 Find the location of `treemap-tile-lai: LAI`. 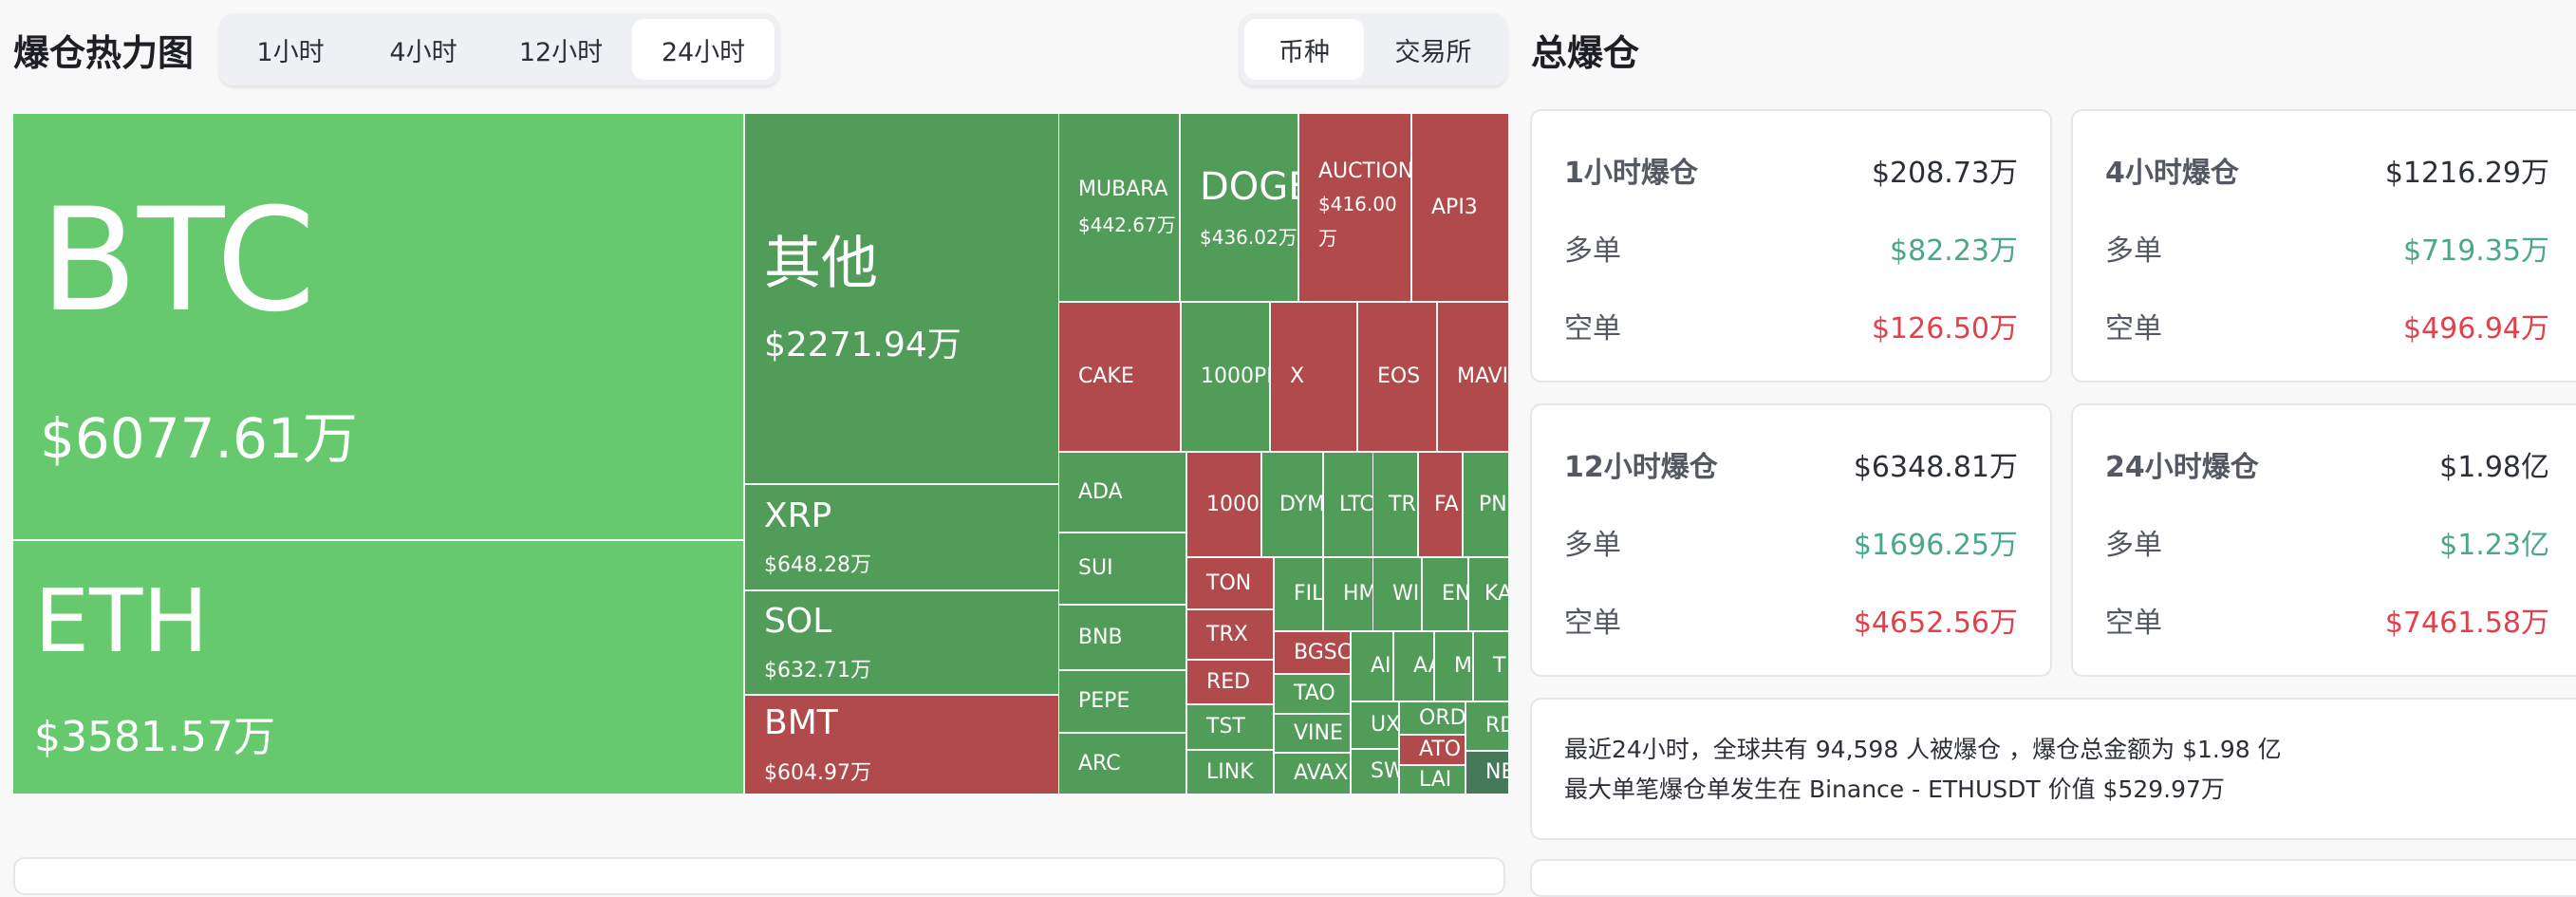

treemap-tile-lai: LAI is located at coordinates (1433, 780).